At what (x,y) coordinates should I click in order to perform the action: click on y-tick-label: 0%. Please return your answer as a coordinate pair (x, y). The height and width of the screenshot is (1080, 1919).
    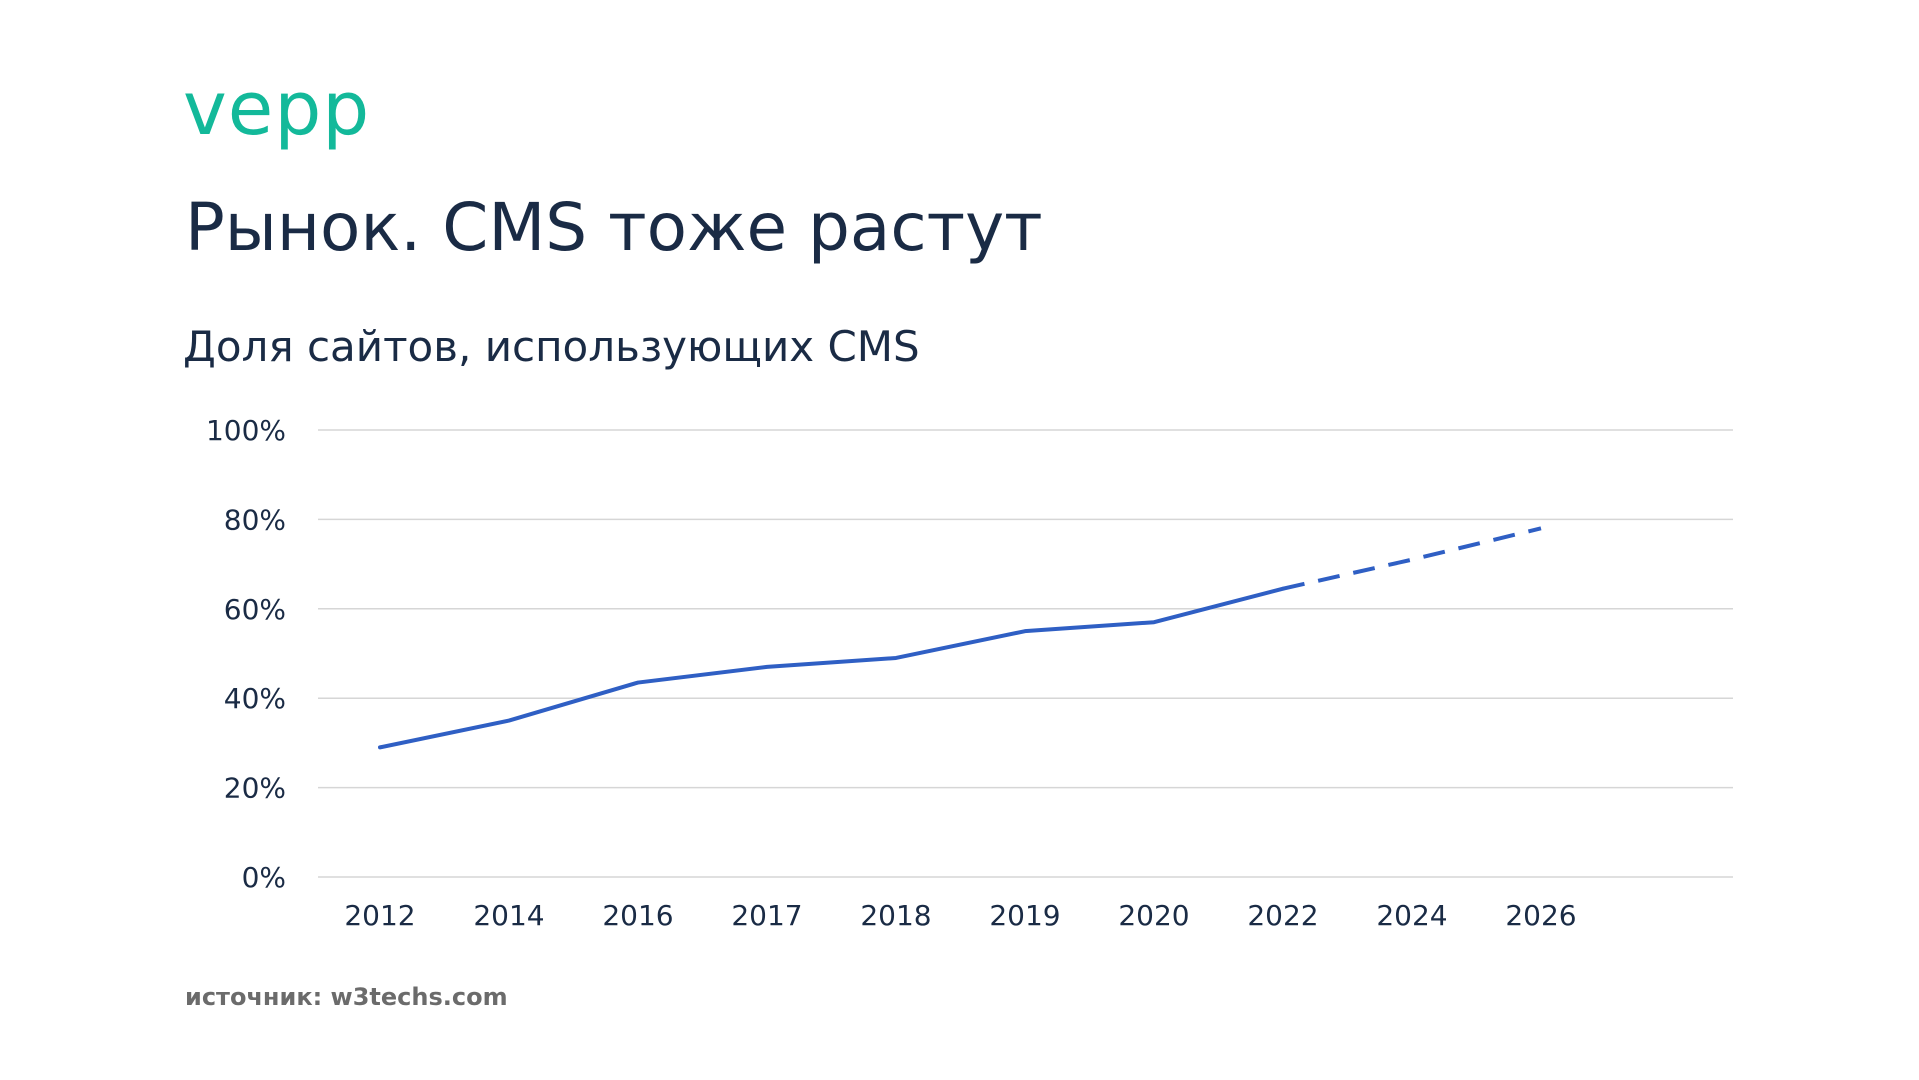
    Looking at the image, I should click on (264, 877).